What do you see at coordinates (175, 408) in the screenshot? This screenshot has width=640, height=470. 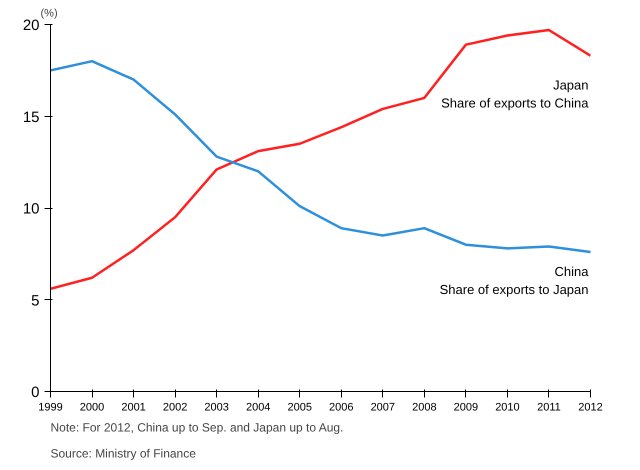 I see `x-tick-label: 2002` at bounding box center [175, 408].